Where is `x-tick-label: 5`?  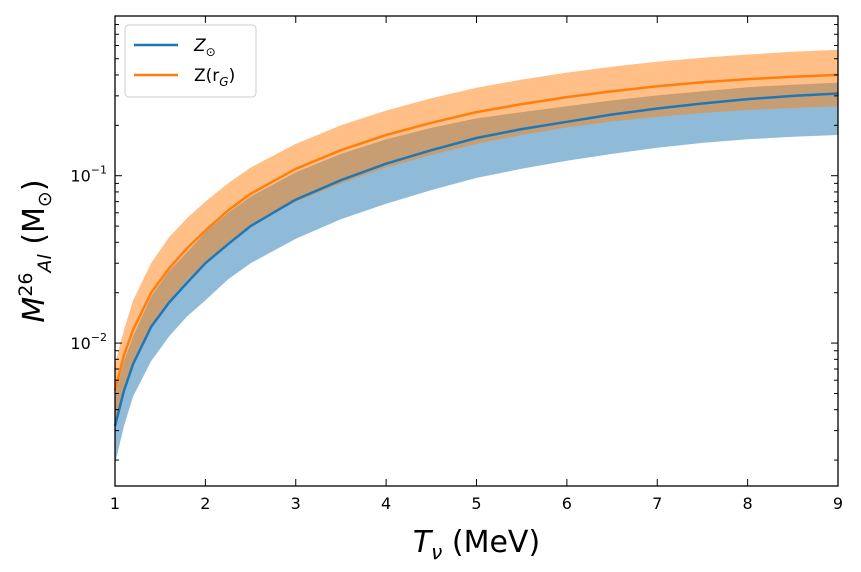
x-tick-label: 5 is located at coordinates (476, 503).